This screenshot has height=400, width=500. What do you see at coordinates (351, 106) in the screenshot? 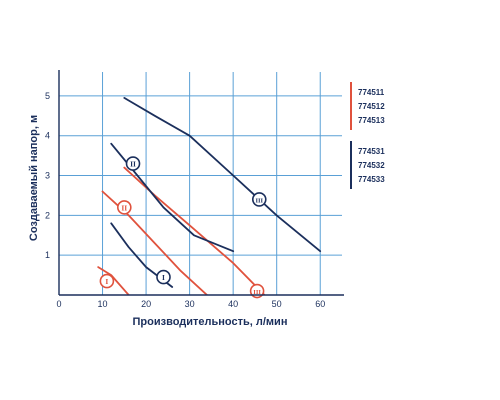
I see `legend-red-bar` at bounding box center [351, 106].